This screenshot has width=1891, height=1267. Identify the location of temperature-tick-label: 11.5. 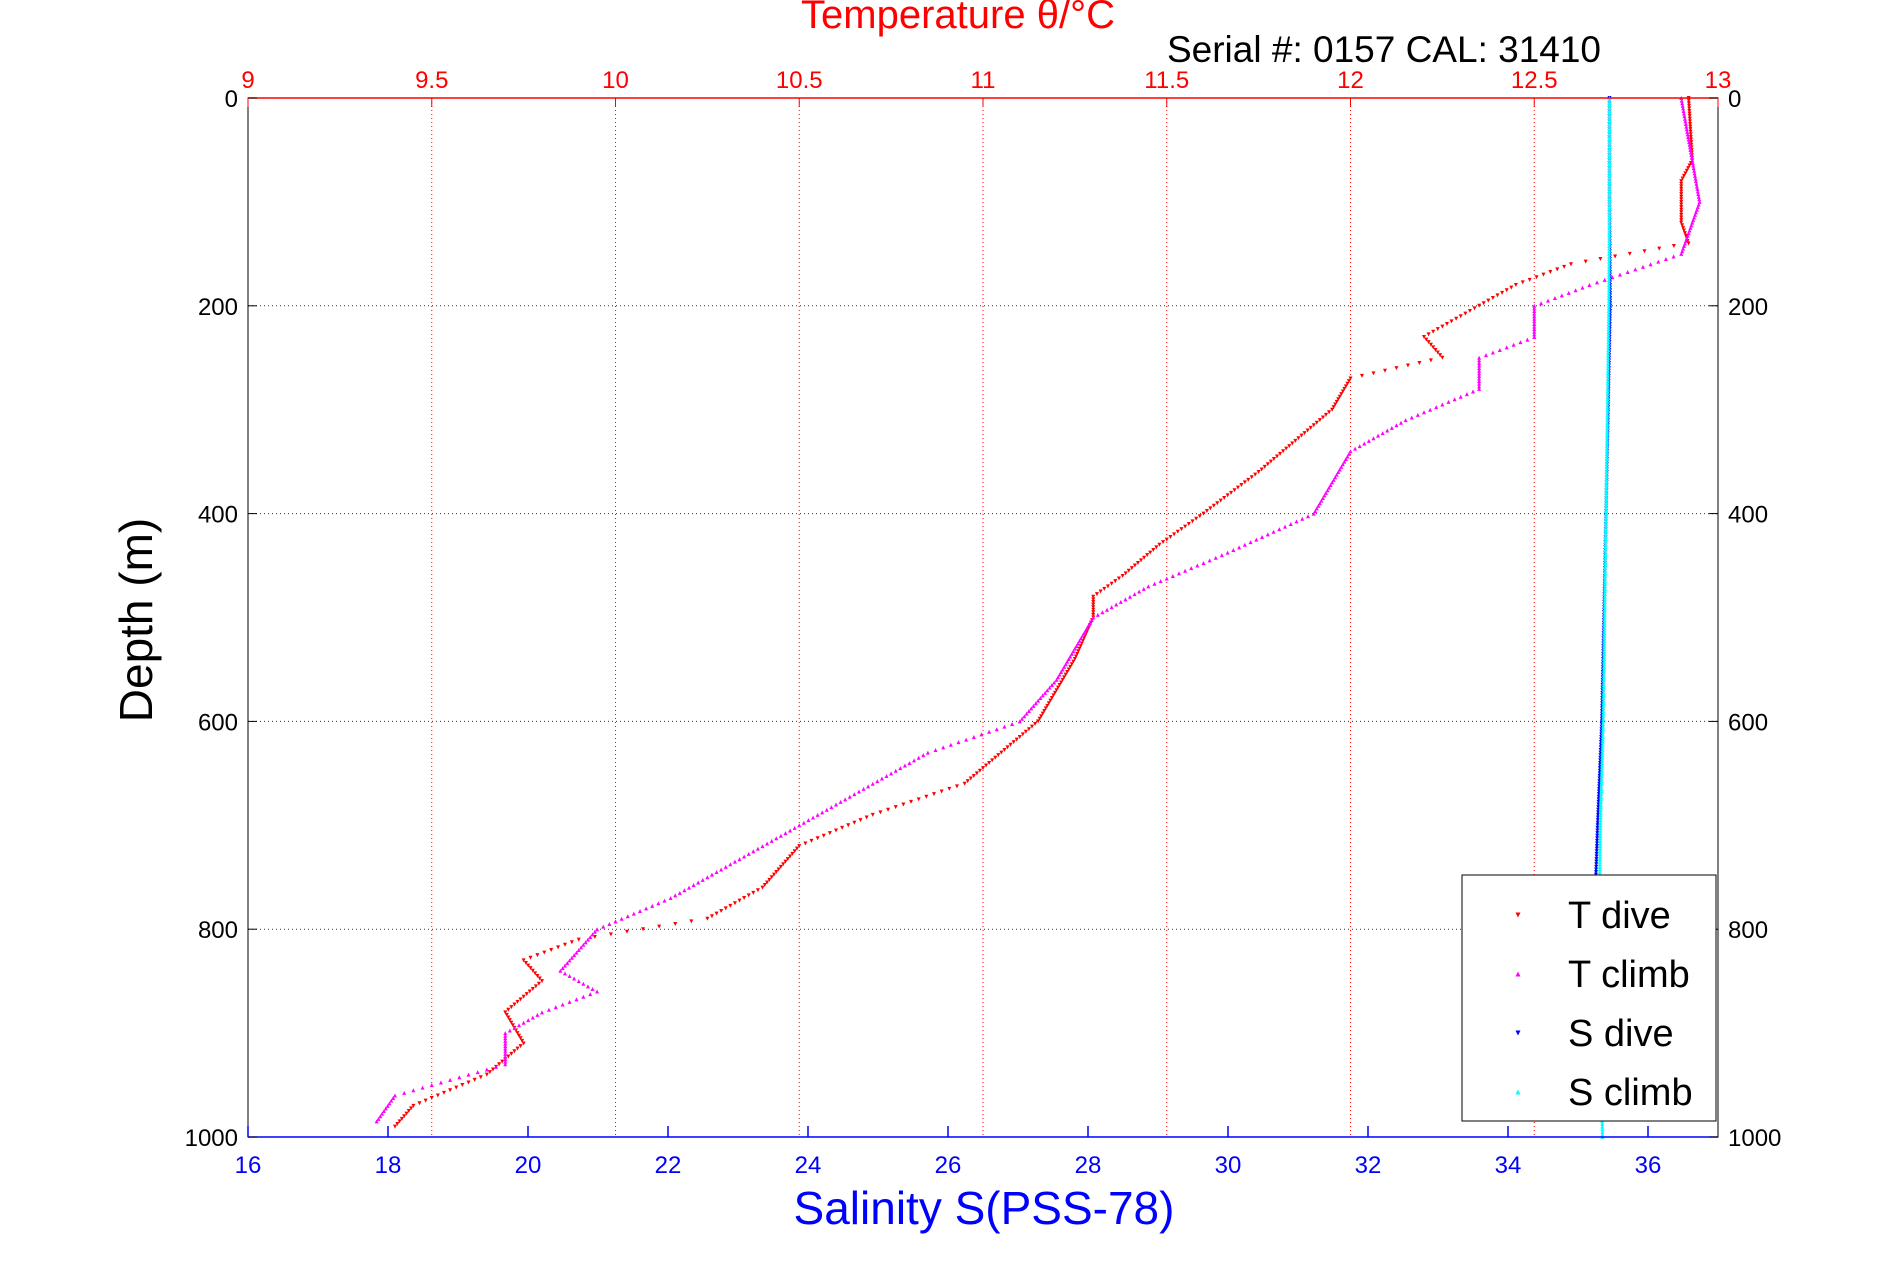
(1166, 80).